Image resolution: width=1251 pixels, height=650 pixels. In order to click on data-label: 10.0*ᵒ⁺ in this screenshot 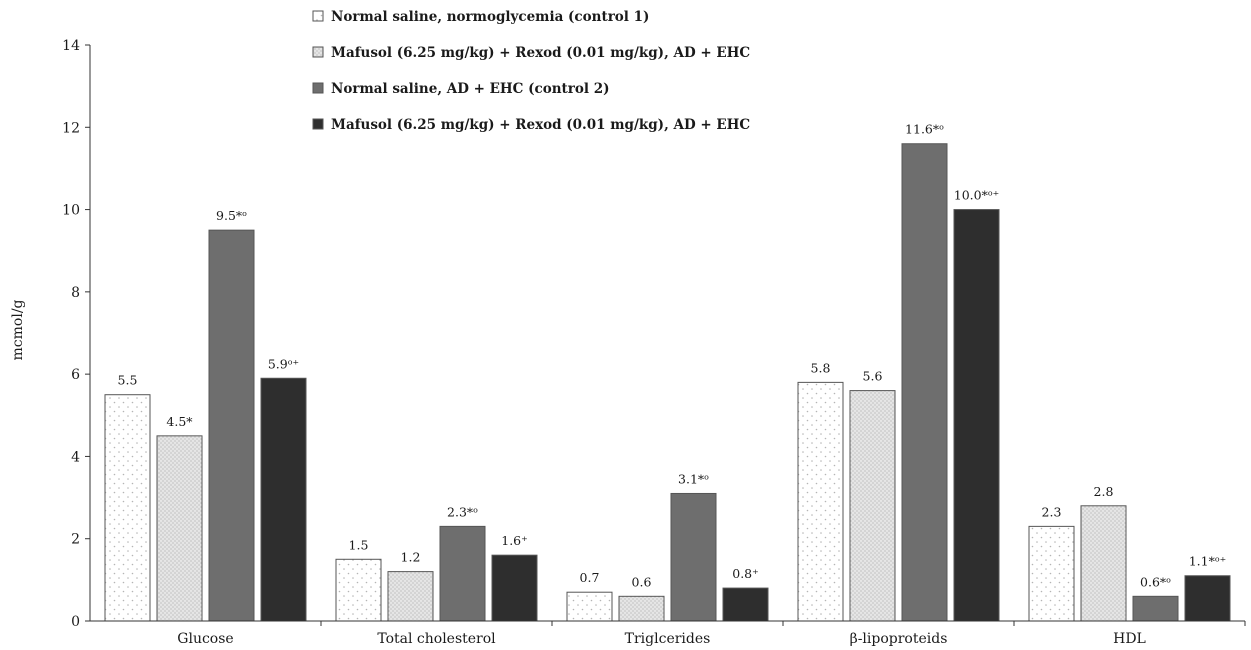, I will do `click(977, 195)`.